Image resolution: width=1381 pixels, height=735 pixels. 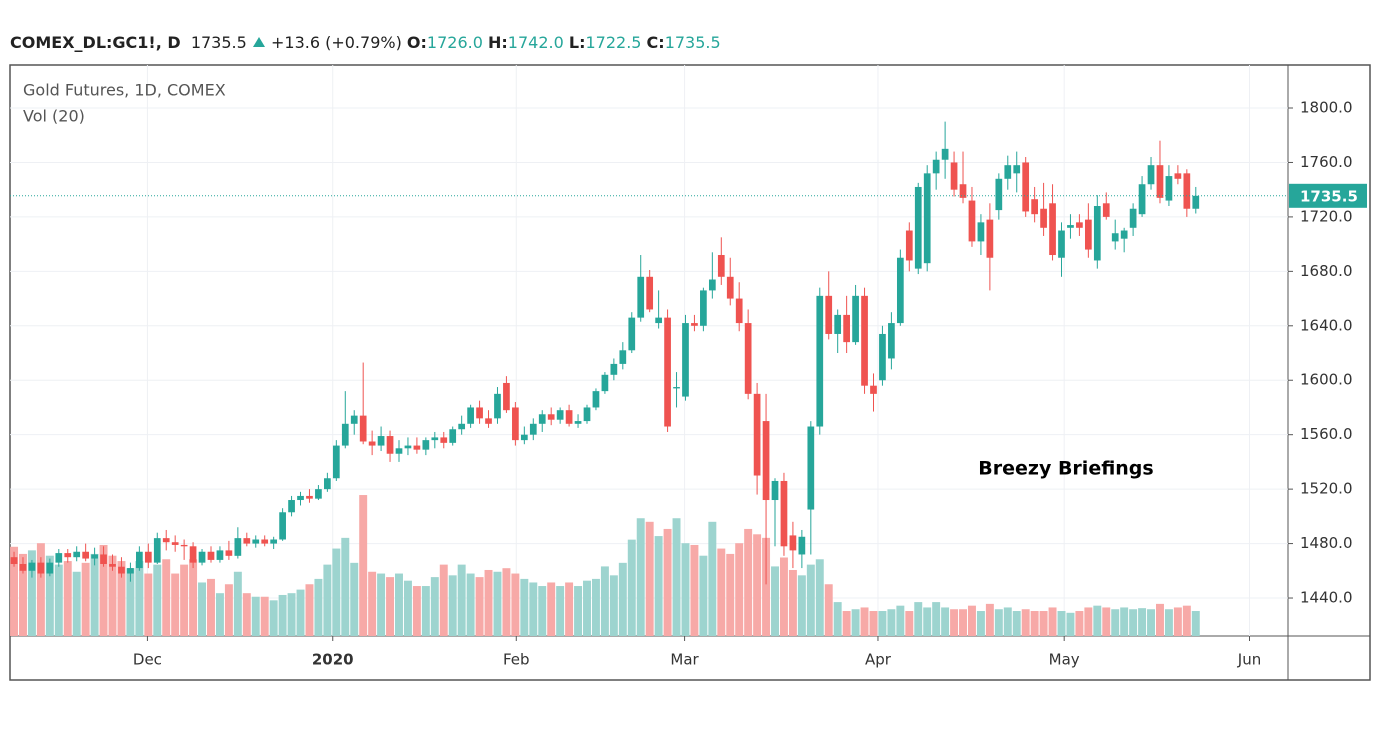 What do you see at coordinates (454, 42) in the screenshot?
I see `ohlc-value: 1726.0` at bounding box center [454, 42].